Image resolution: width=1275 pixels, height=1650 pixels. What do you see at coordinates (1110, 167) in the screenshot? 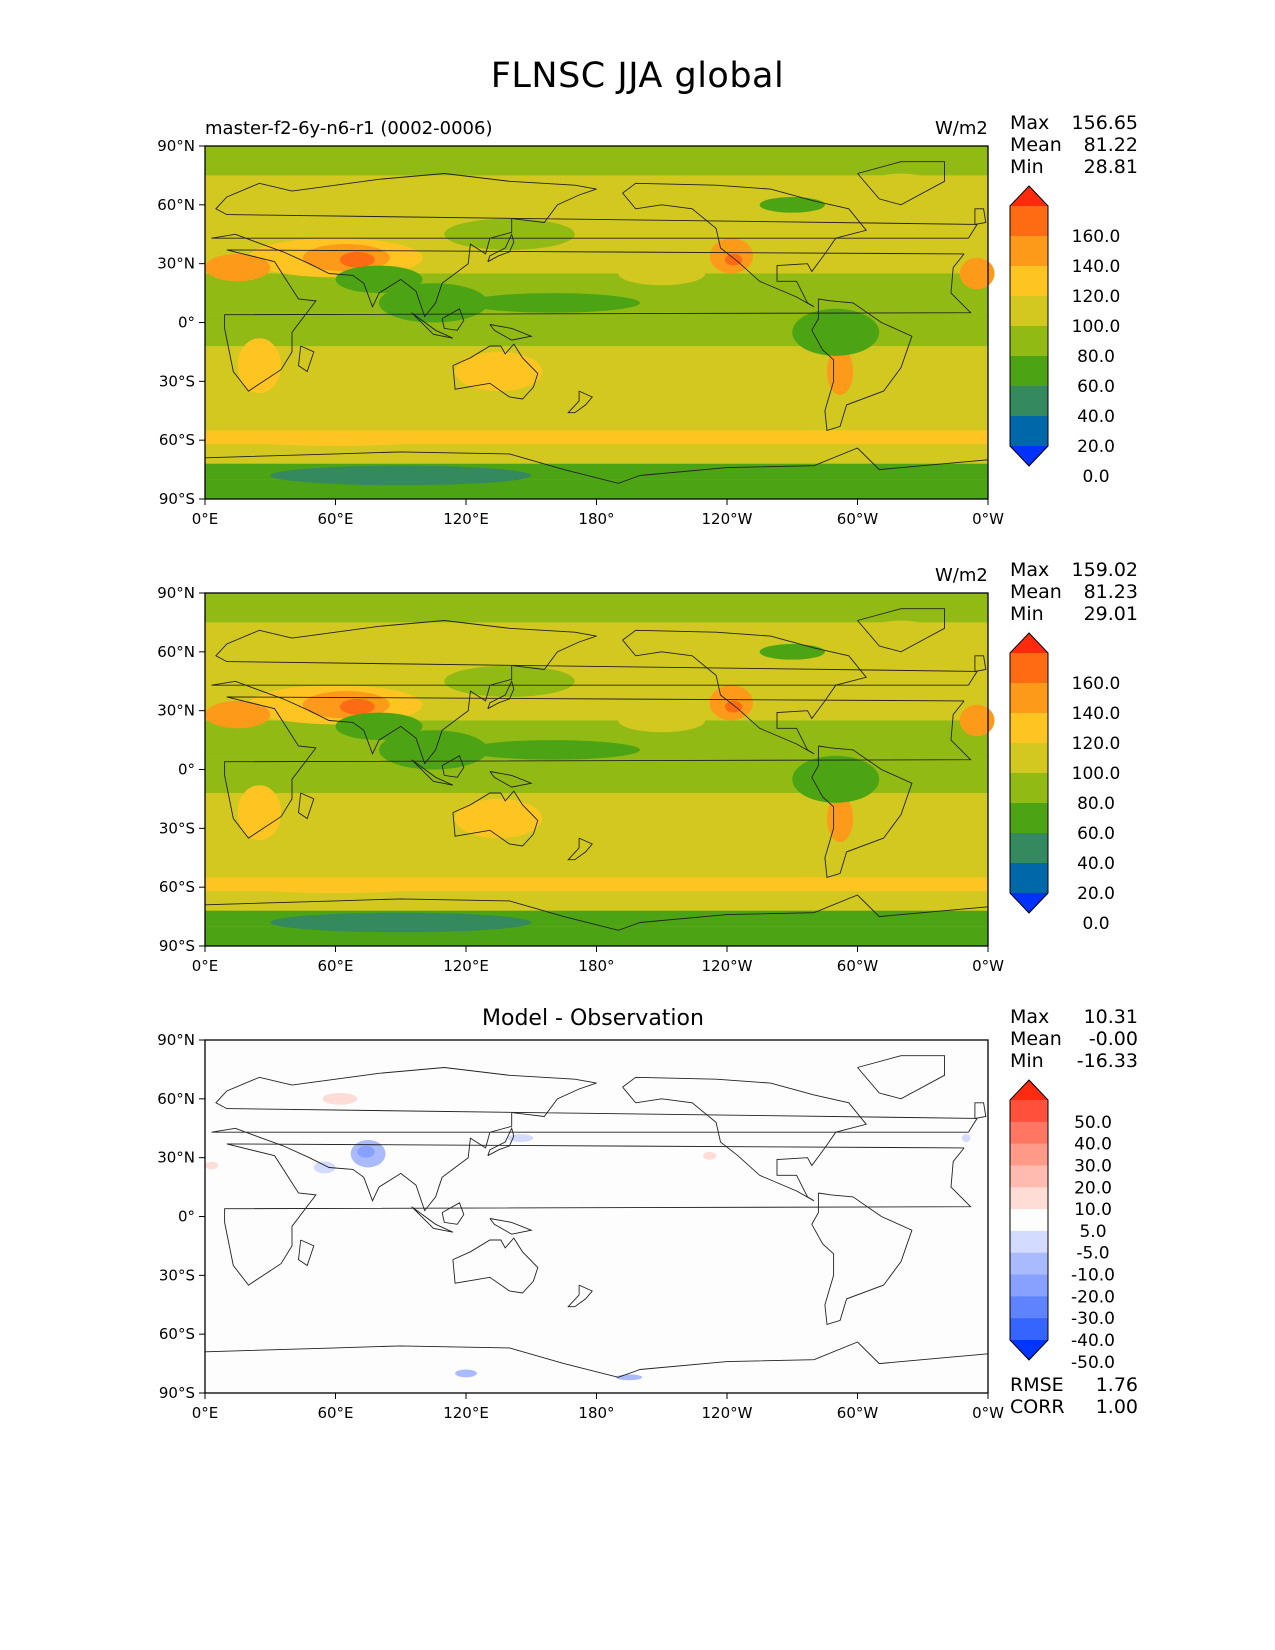
I see `stat-min-value: 28.81` at bounding box center [1110, 167].